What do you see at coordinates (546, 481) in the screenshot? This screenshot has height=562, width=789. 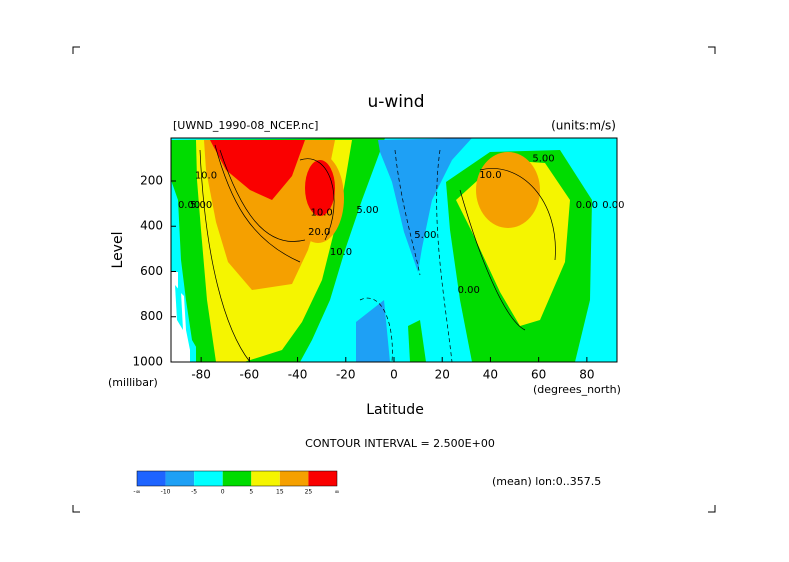 I see `mean-label: (mean) lon:0..357.5` at bounding box center [546, 481].